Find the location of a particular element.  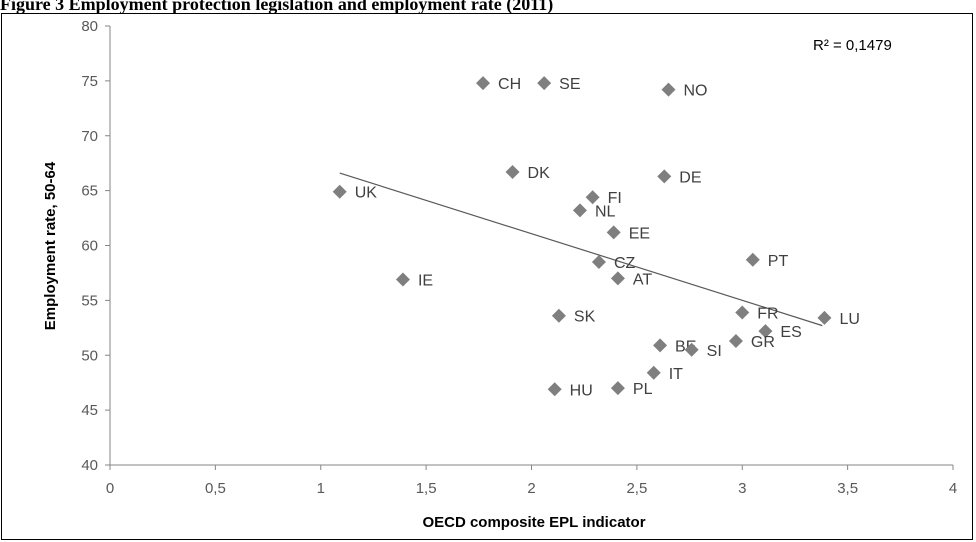

x-axis-title: OECD composite EPL indicator is located at coordinates (533, 522).